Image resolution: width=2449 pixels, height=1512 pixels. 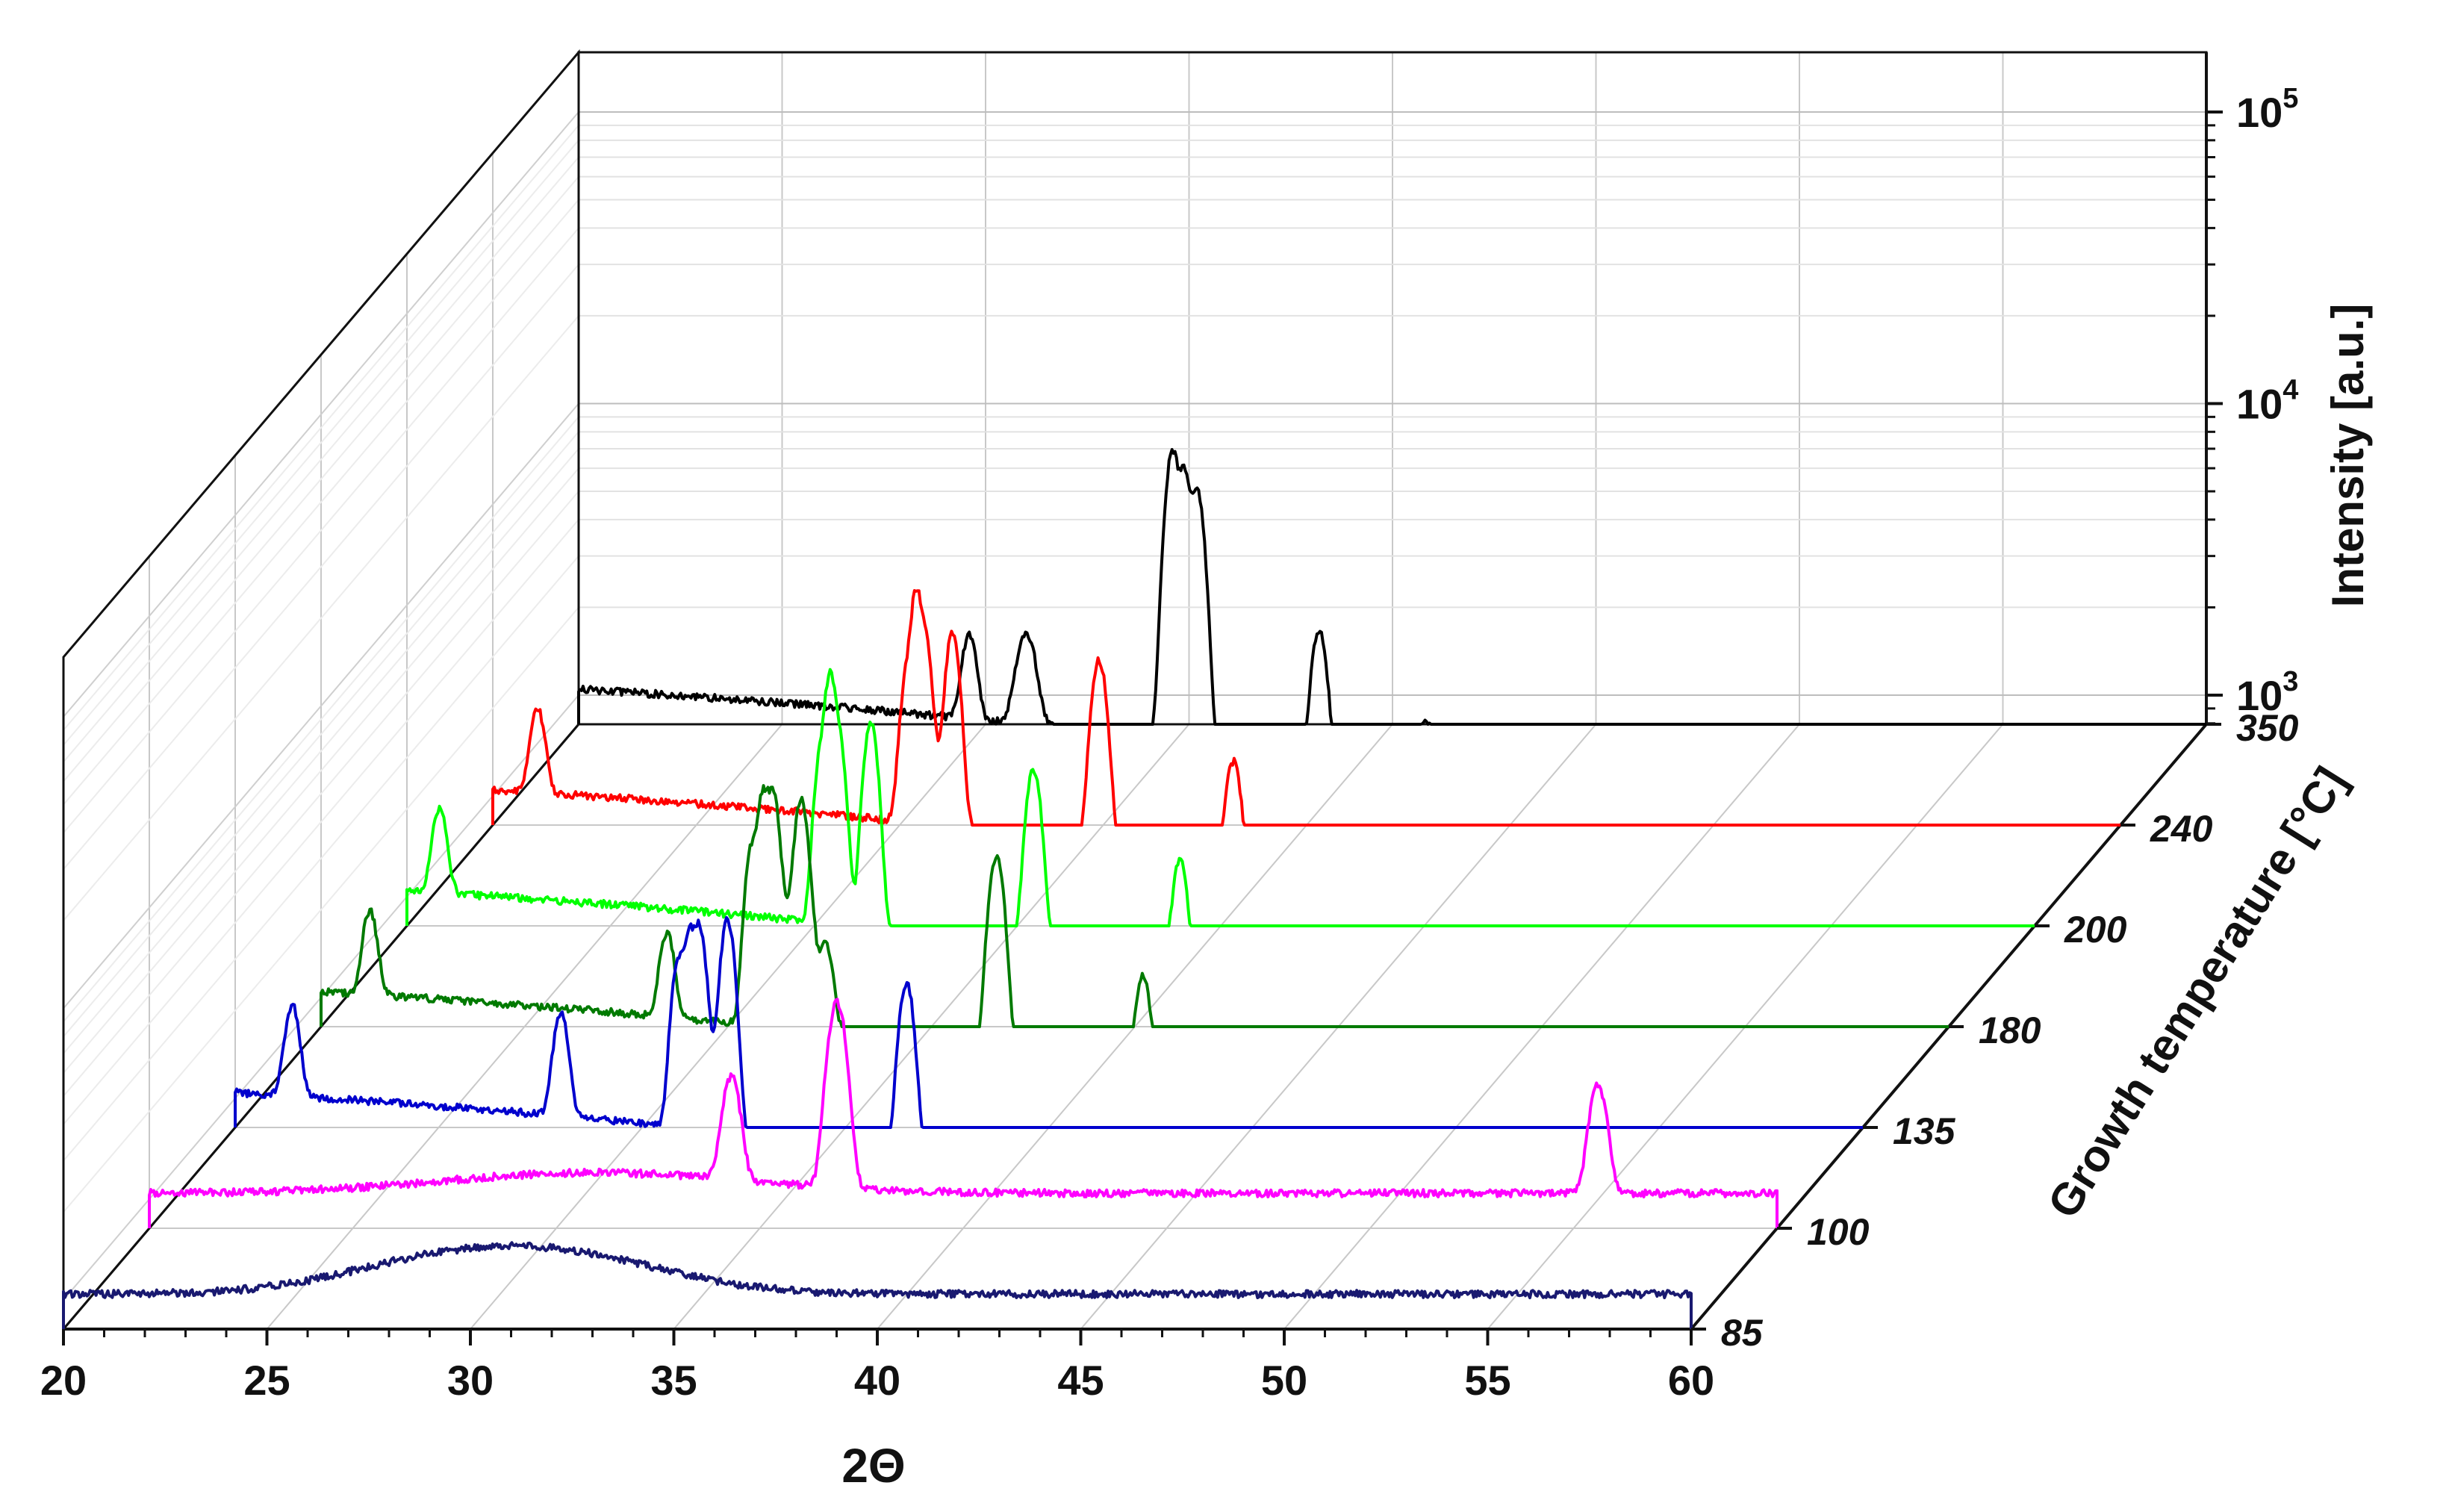 What do you see at coordinates (877, 1380) in the screenshot?
I see `x-tick-label: 40` at bounding box center [877, 1380].